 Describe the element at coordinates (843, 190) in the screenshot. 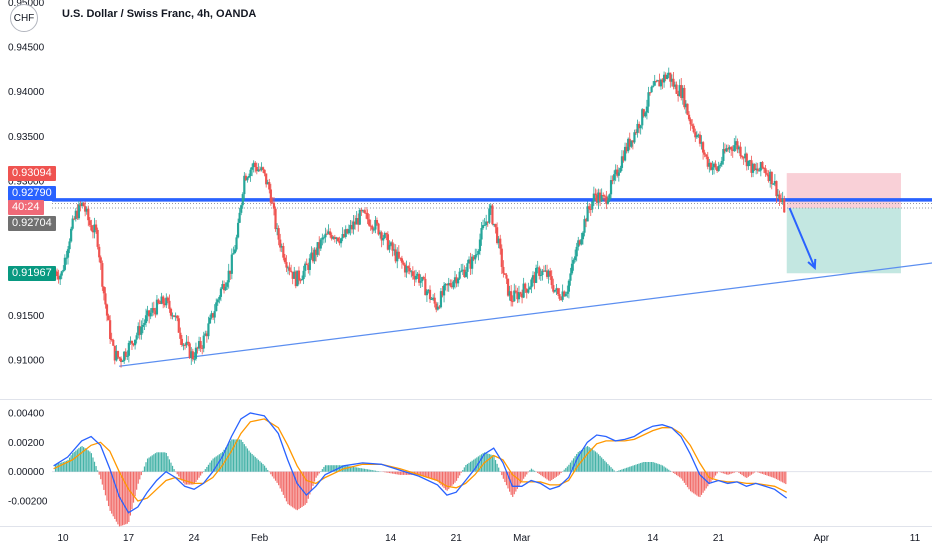

I see `stop-loss-zone` at that location.